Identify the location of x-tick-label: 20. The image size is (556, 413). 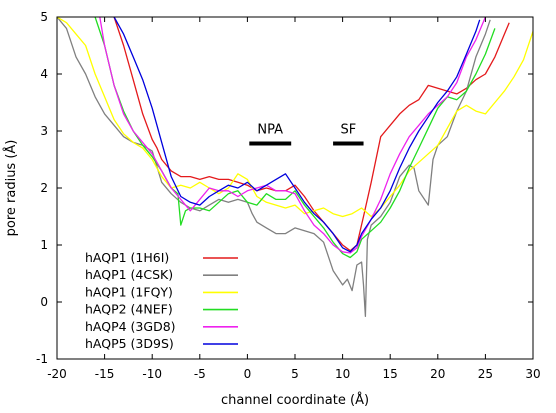
(437, 374).